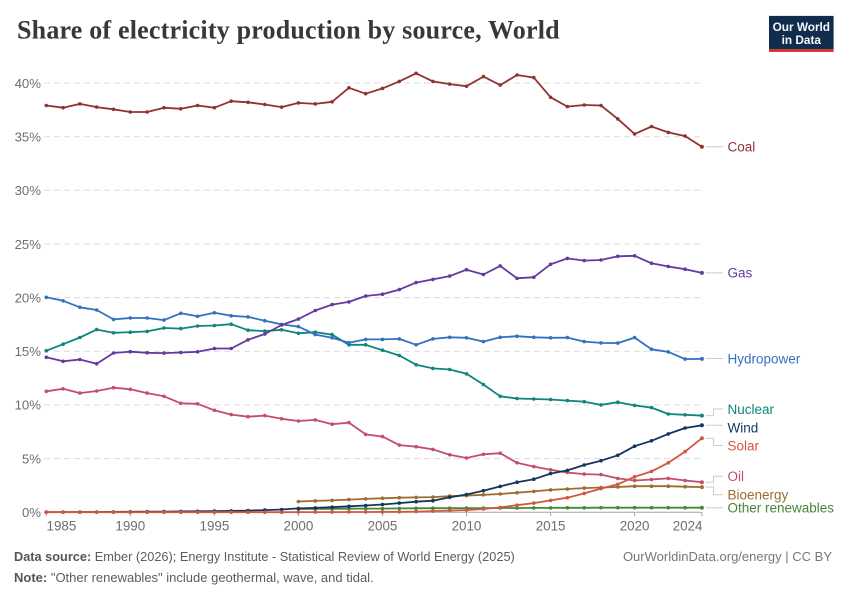 The width and height of the screenshot is (850, 600). What do you see at coordinates (31, 512) in the screenshot?
I see `svg-text: 0%` at bounding box center [31, 512].